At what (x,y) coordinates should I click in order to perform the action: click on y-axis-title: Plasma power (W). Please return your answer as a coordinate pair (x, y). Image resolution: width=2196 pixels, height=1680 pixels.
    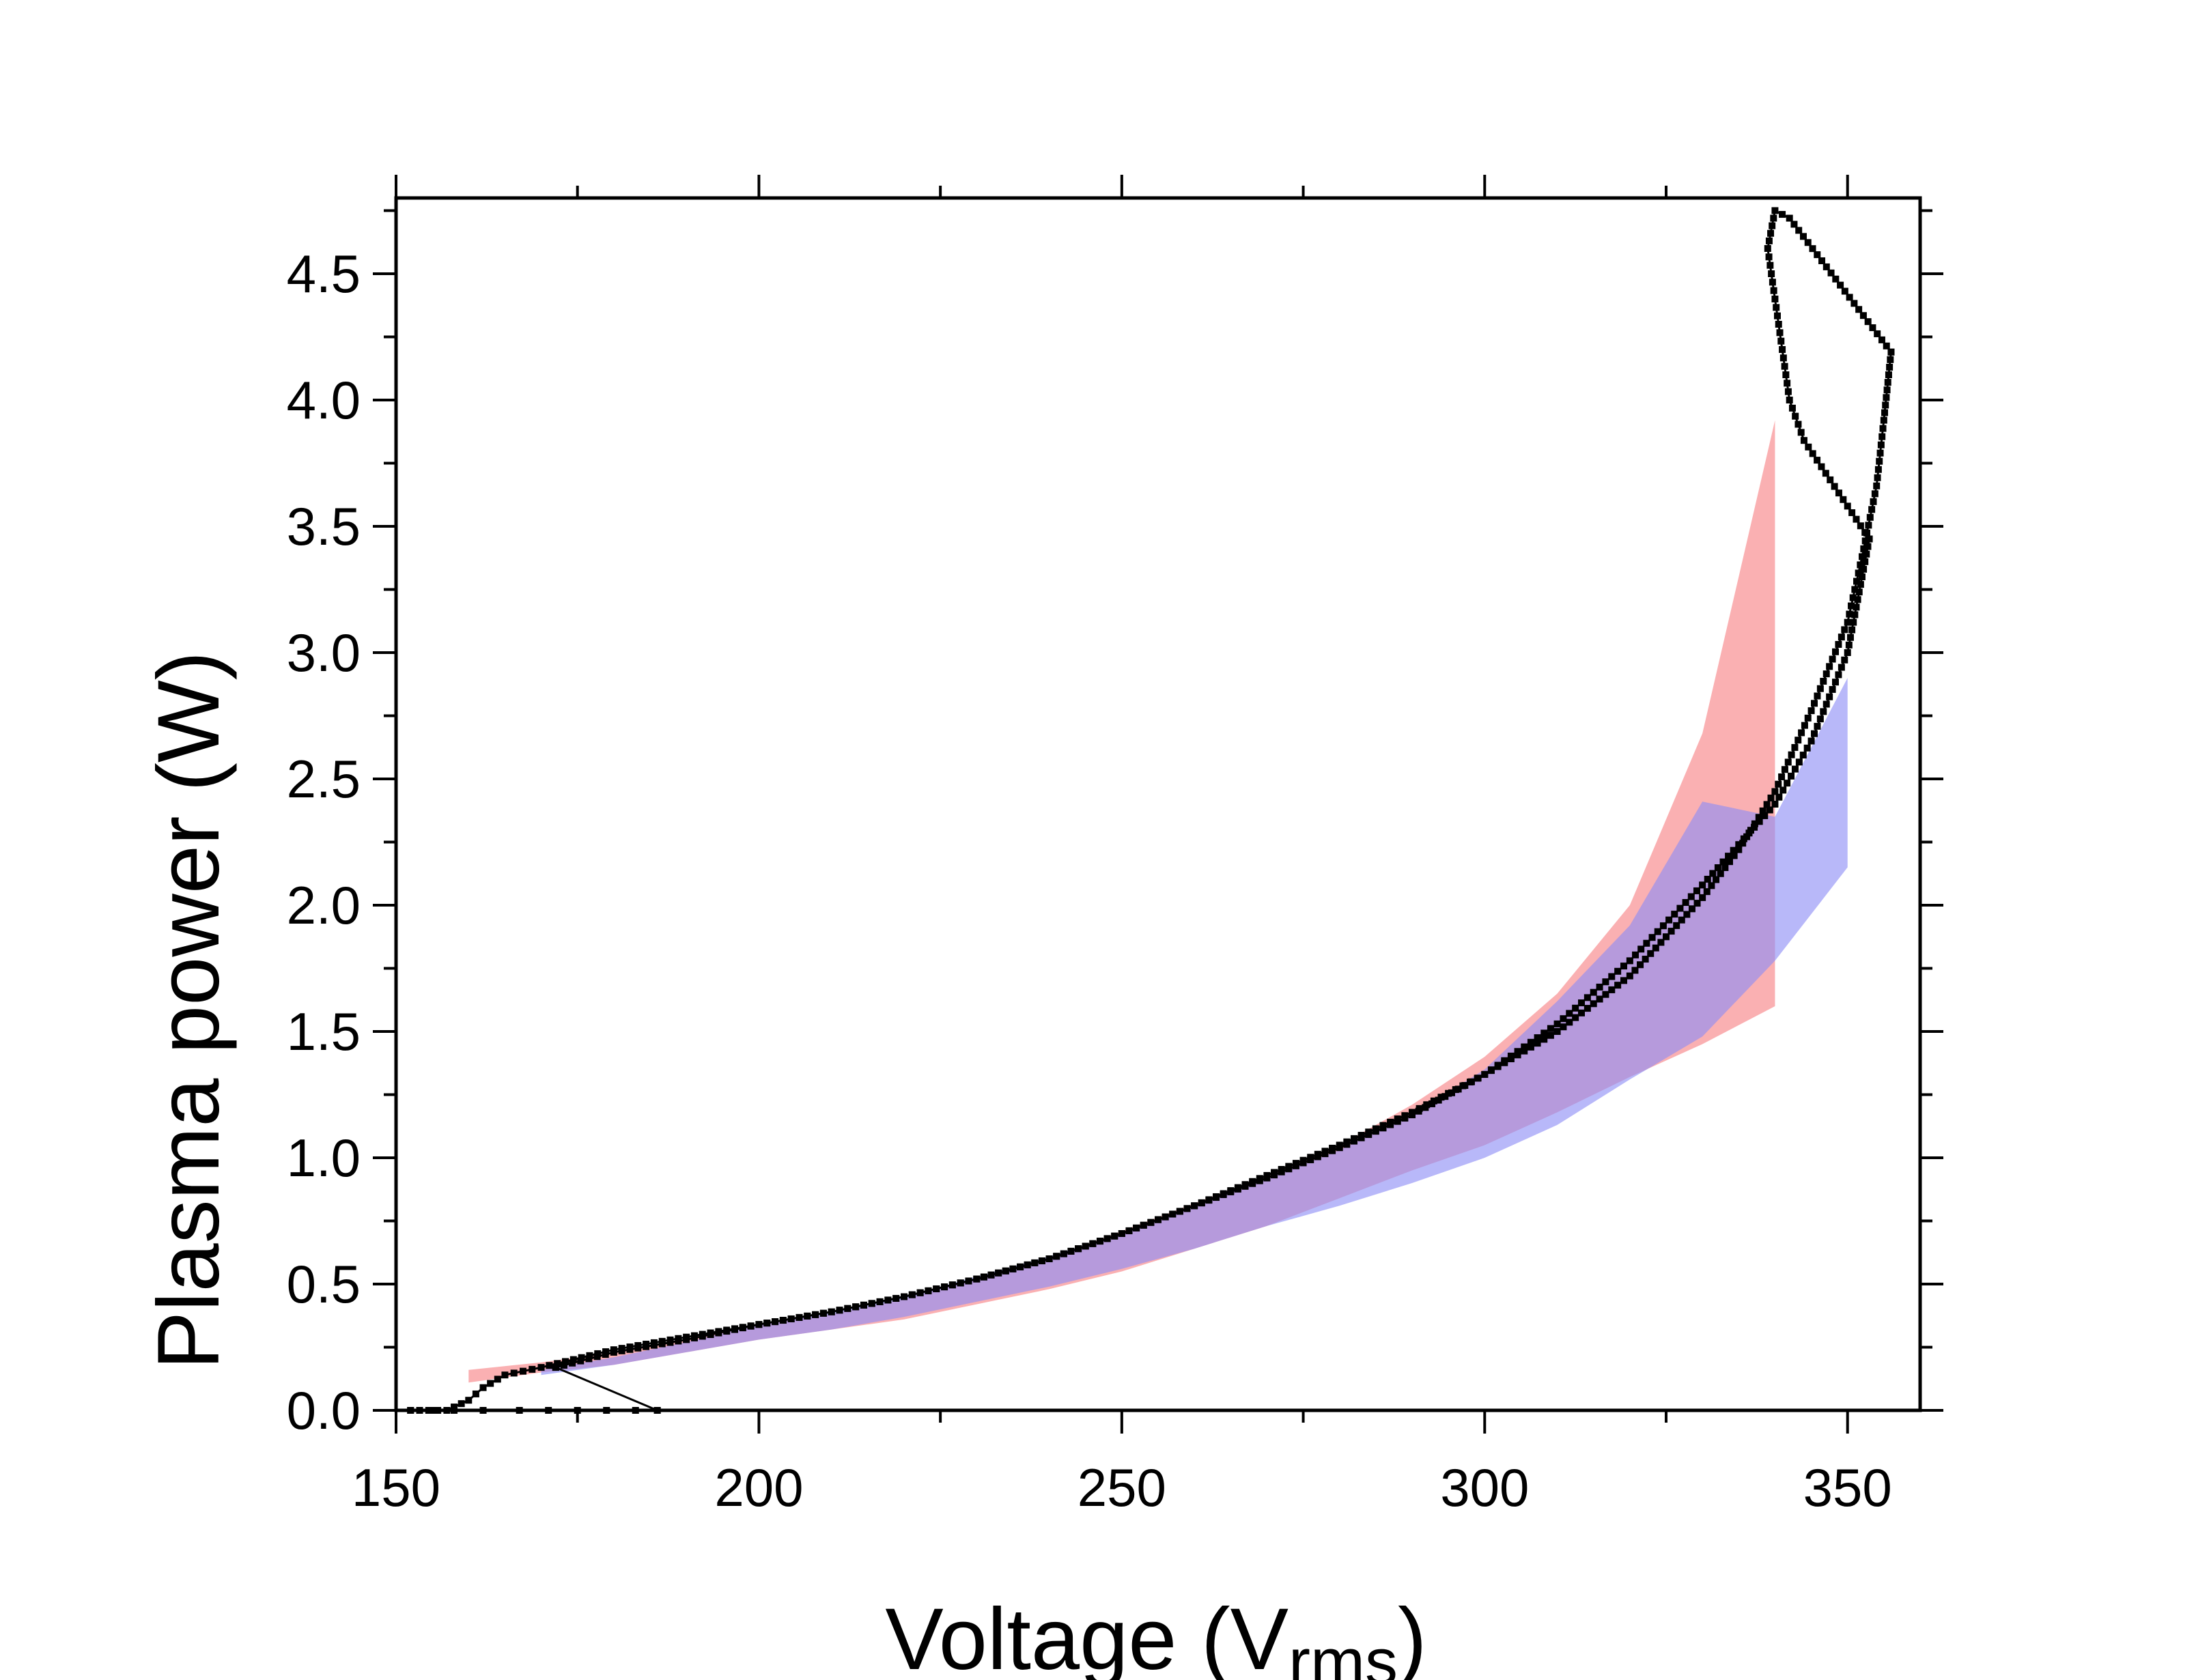
    Looking at the image, I should click on (189, 1010).